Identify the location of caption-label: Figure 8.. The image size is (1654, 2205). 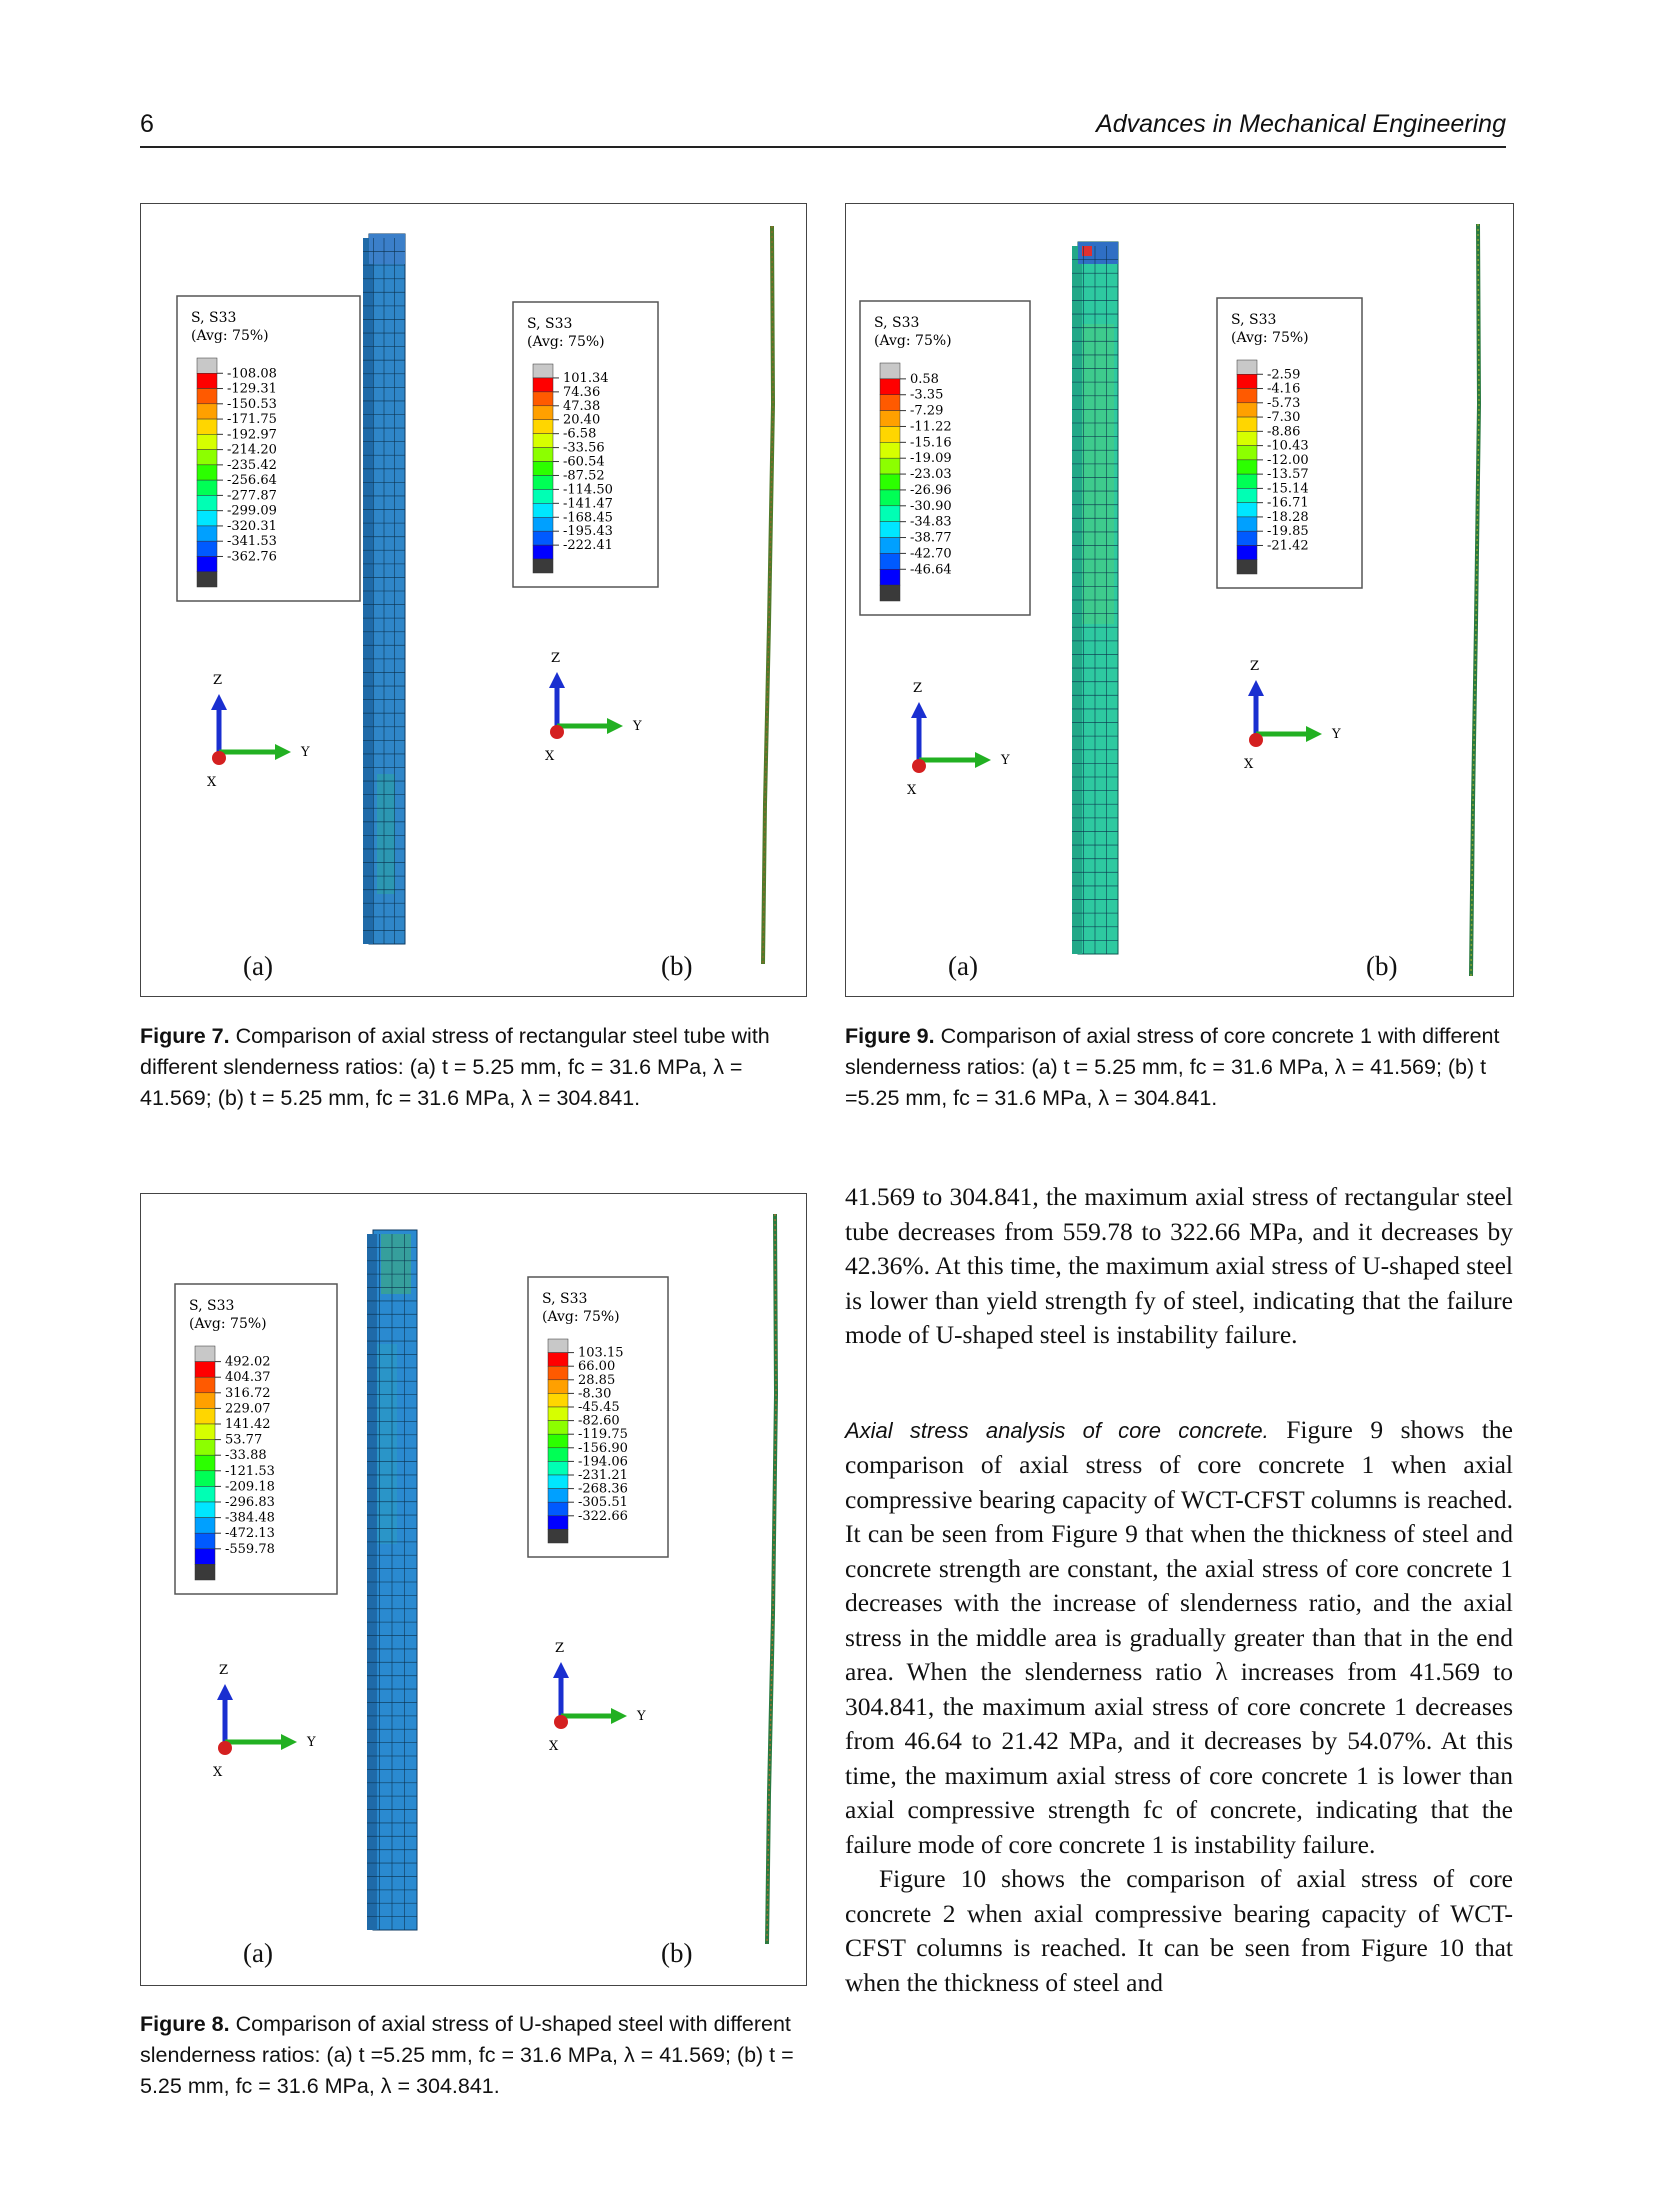
(185, 2024).